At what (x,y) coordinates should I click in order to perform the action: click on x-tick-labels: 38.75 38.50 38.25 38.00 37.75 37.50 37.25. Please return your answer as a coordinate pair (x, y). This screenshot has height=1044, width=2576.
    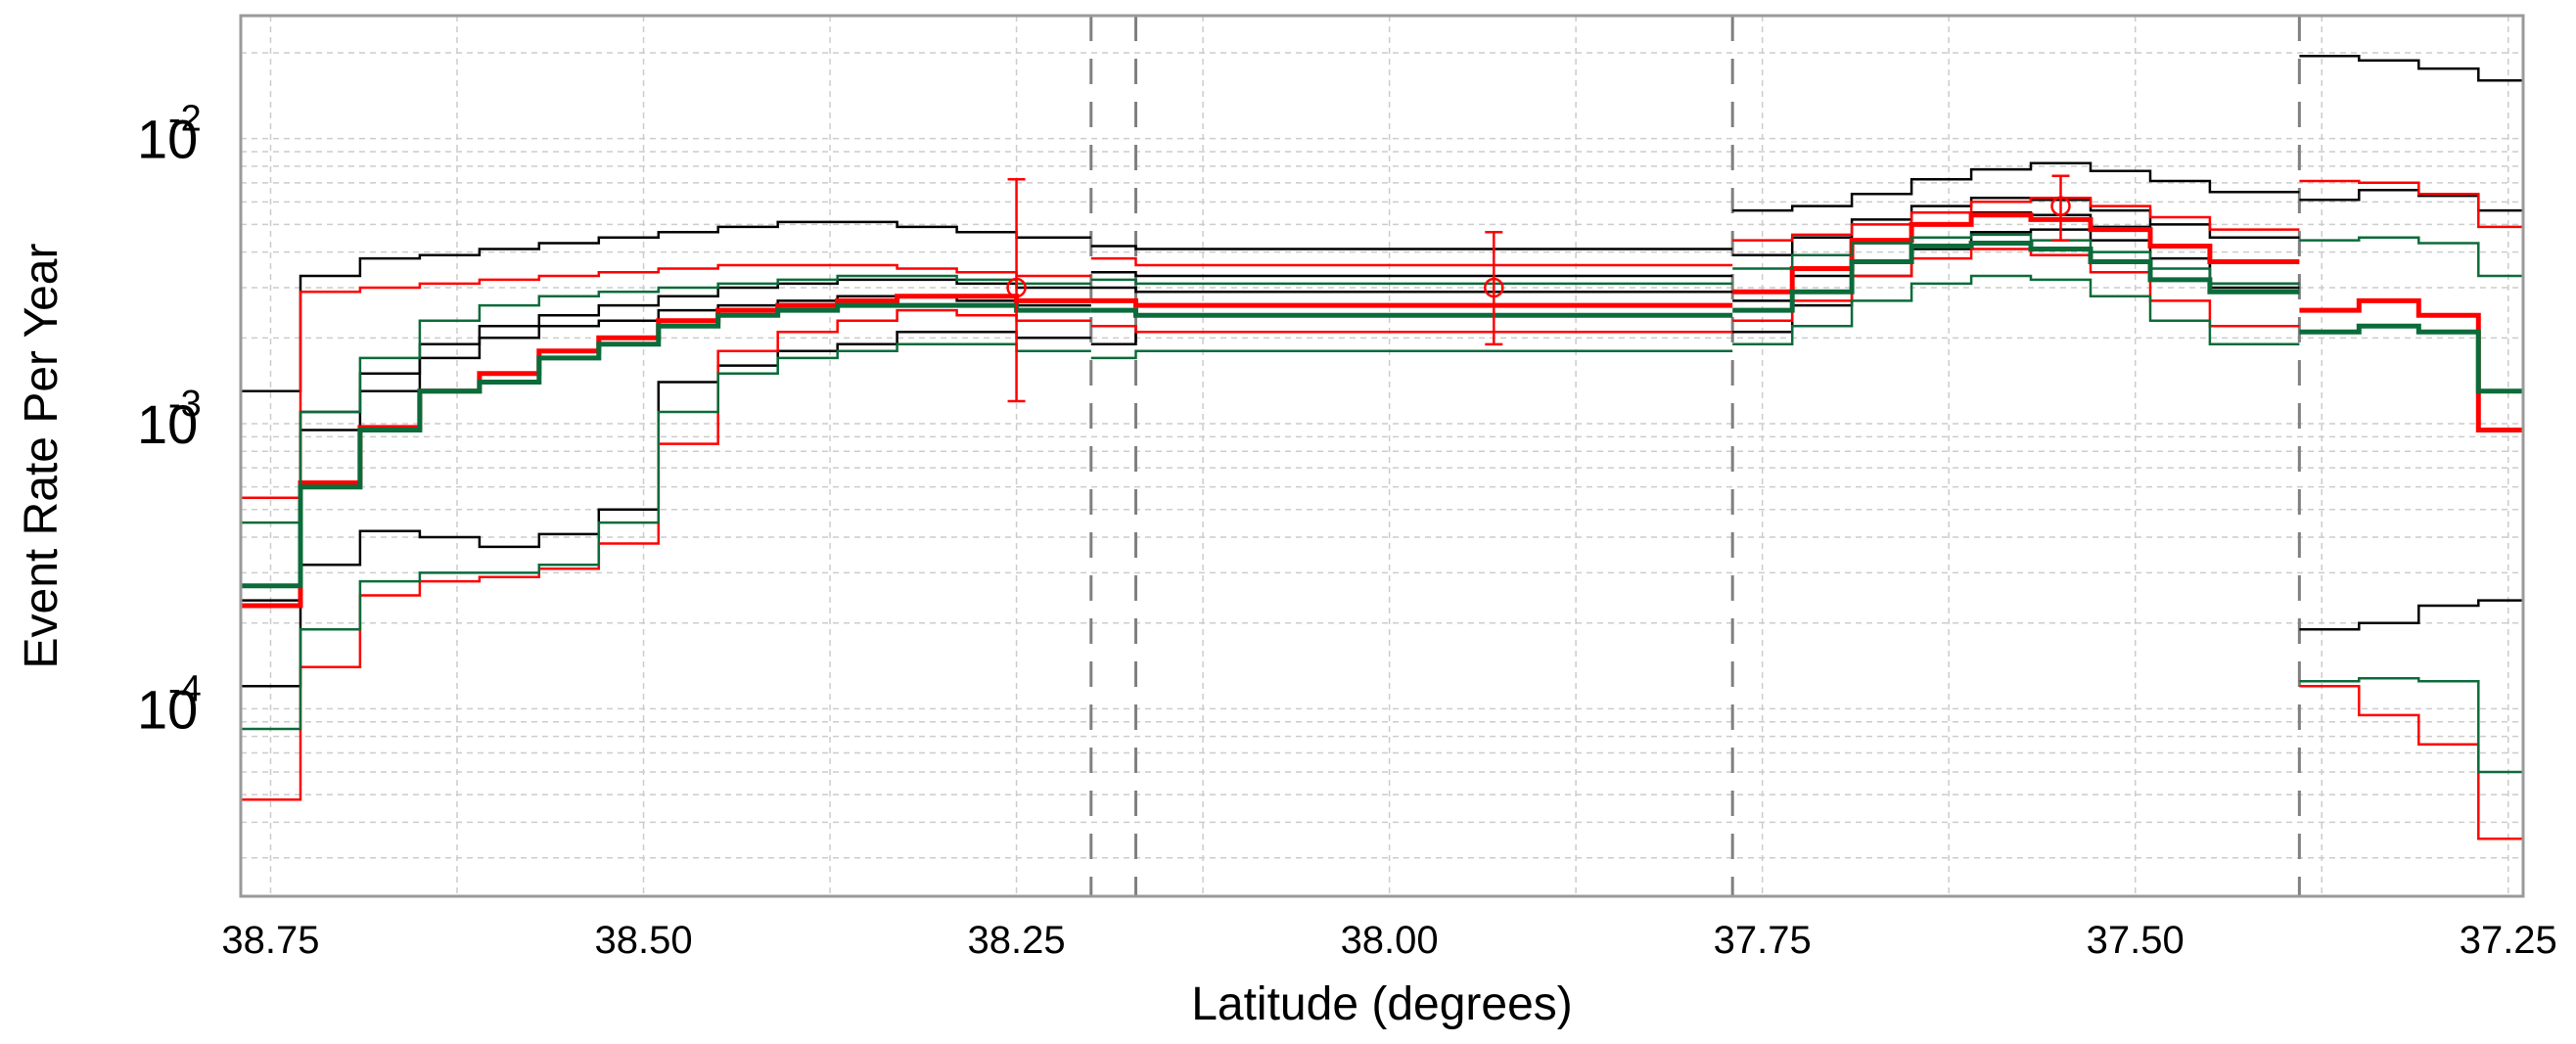
    Looking at the image, I should click on (1388, 940).